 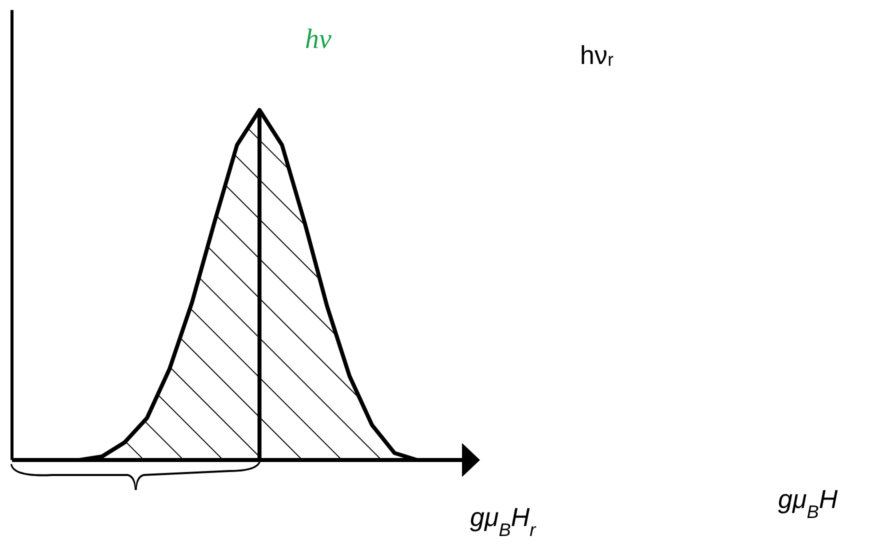 I want to click on text: hνᵣ, so click(x=597, y=55).